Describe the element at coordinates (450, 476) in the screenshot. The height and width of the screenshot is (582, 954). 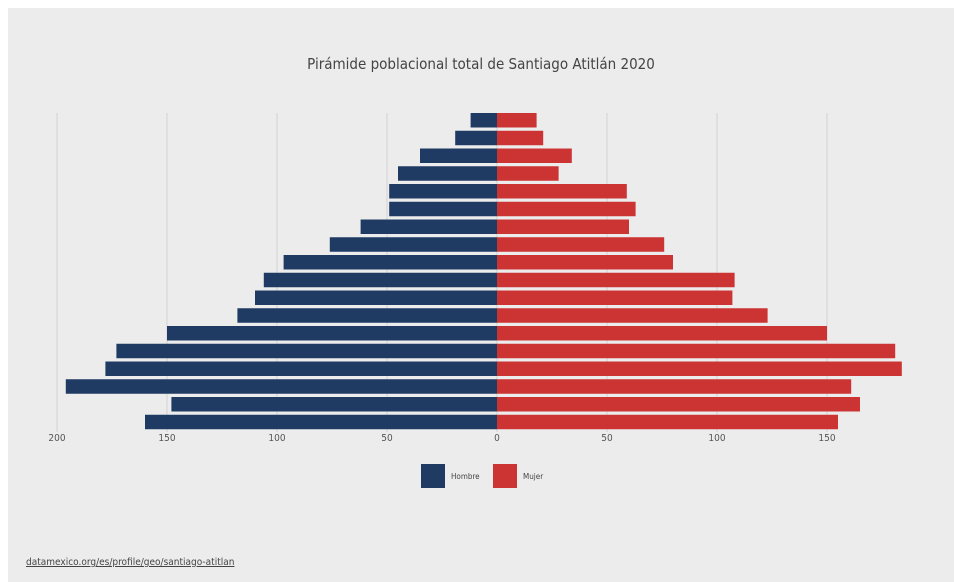
I see `legend-item-hombre: Hombre` at that location.